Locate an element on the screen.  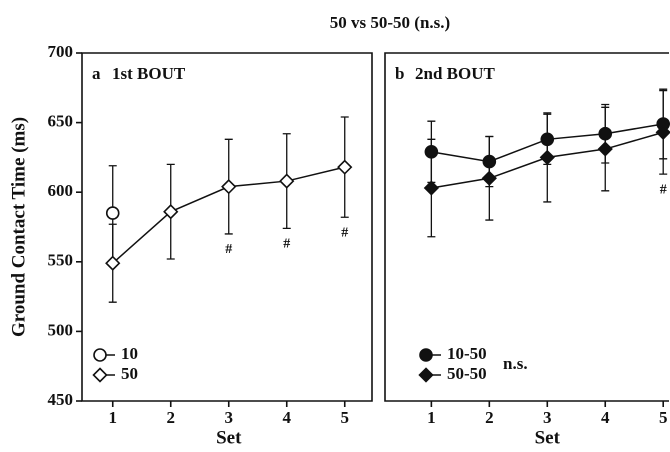
legend-label: 50-50 is located at coordinates (467, 373).